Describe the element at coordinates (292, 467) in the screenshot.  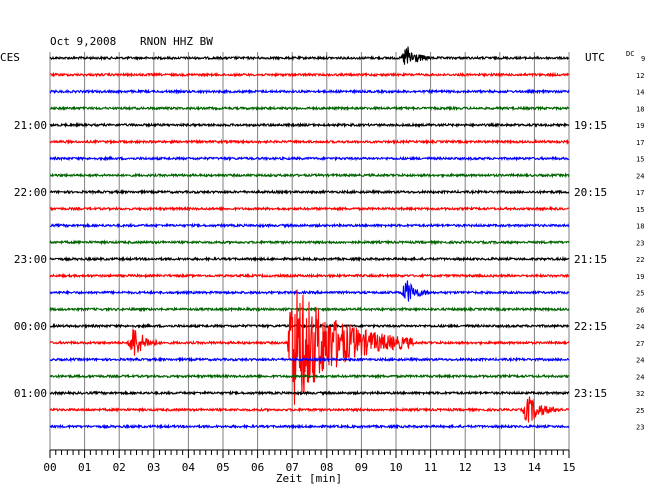
I see `x-tick-label: 07` at that location.